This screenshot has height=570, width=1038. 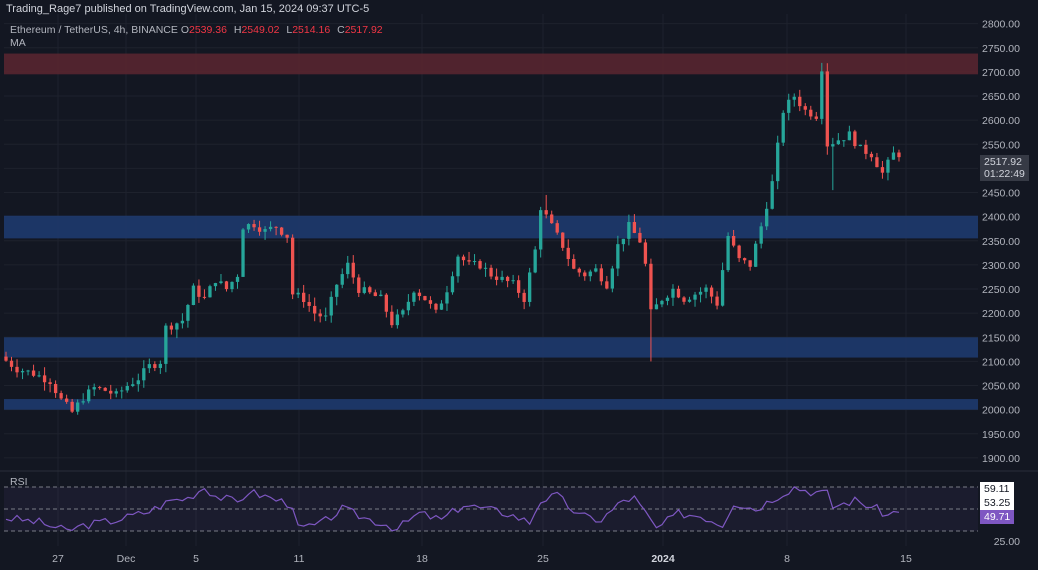 I want to click on last-price-badge: 2517.92 01:22:49, so click(x=1004, y=168).